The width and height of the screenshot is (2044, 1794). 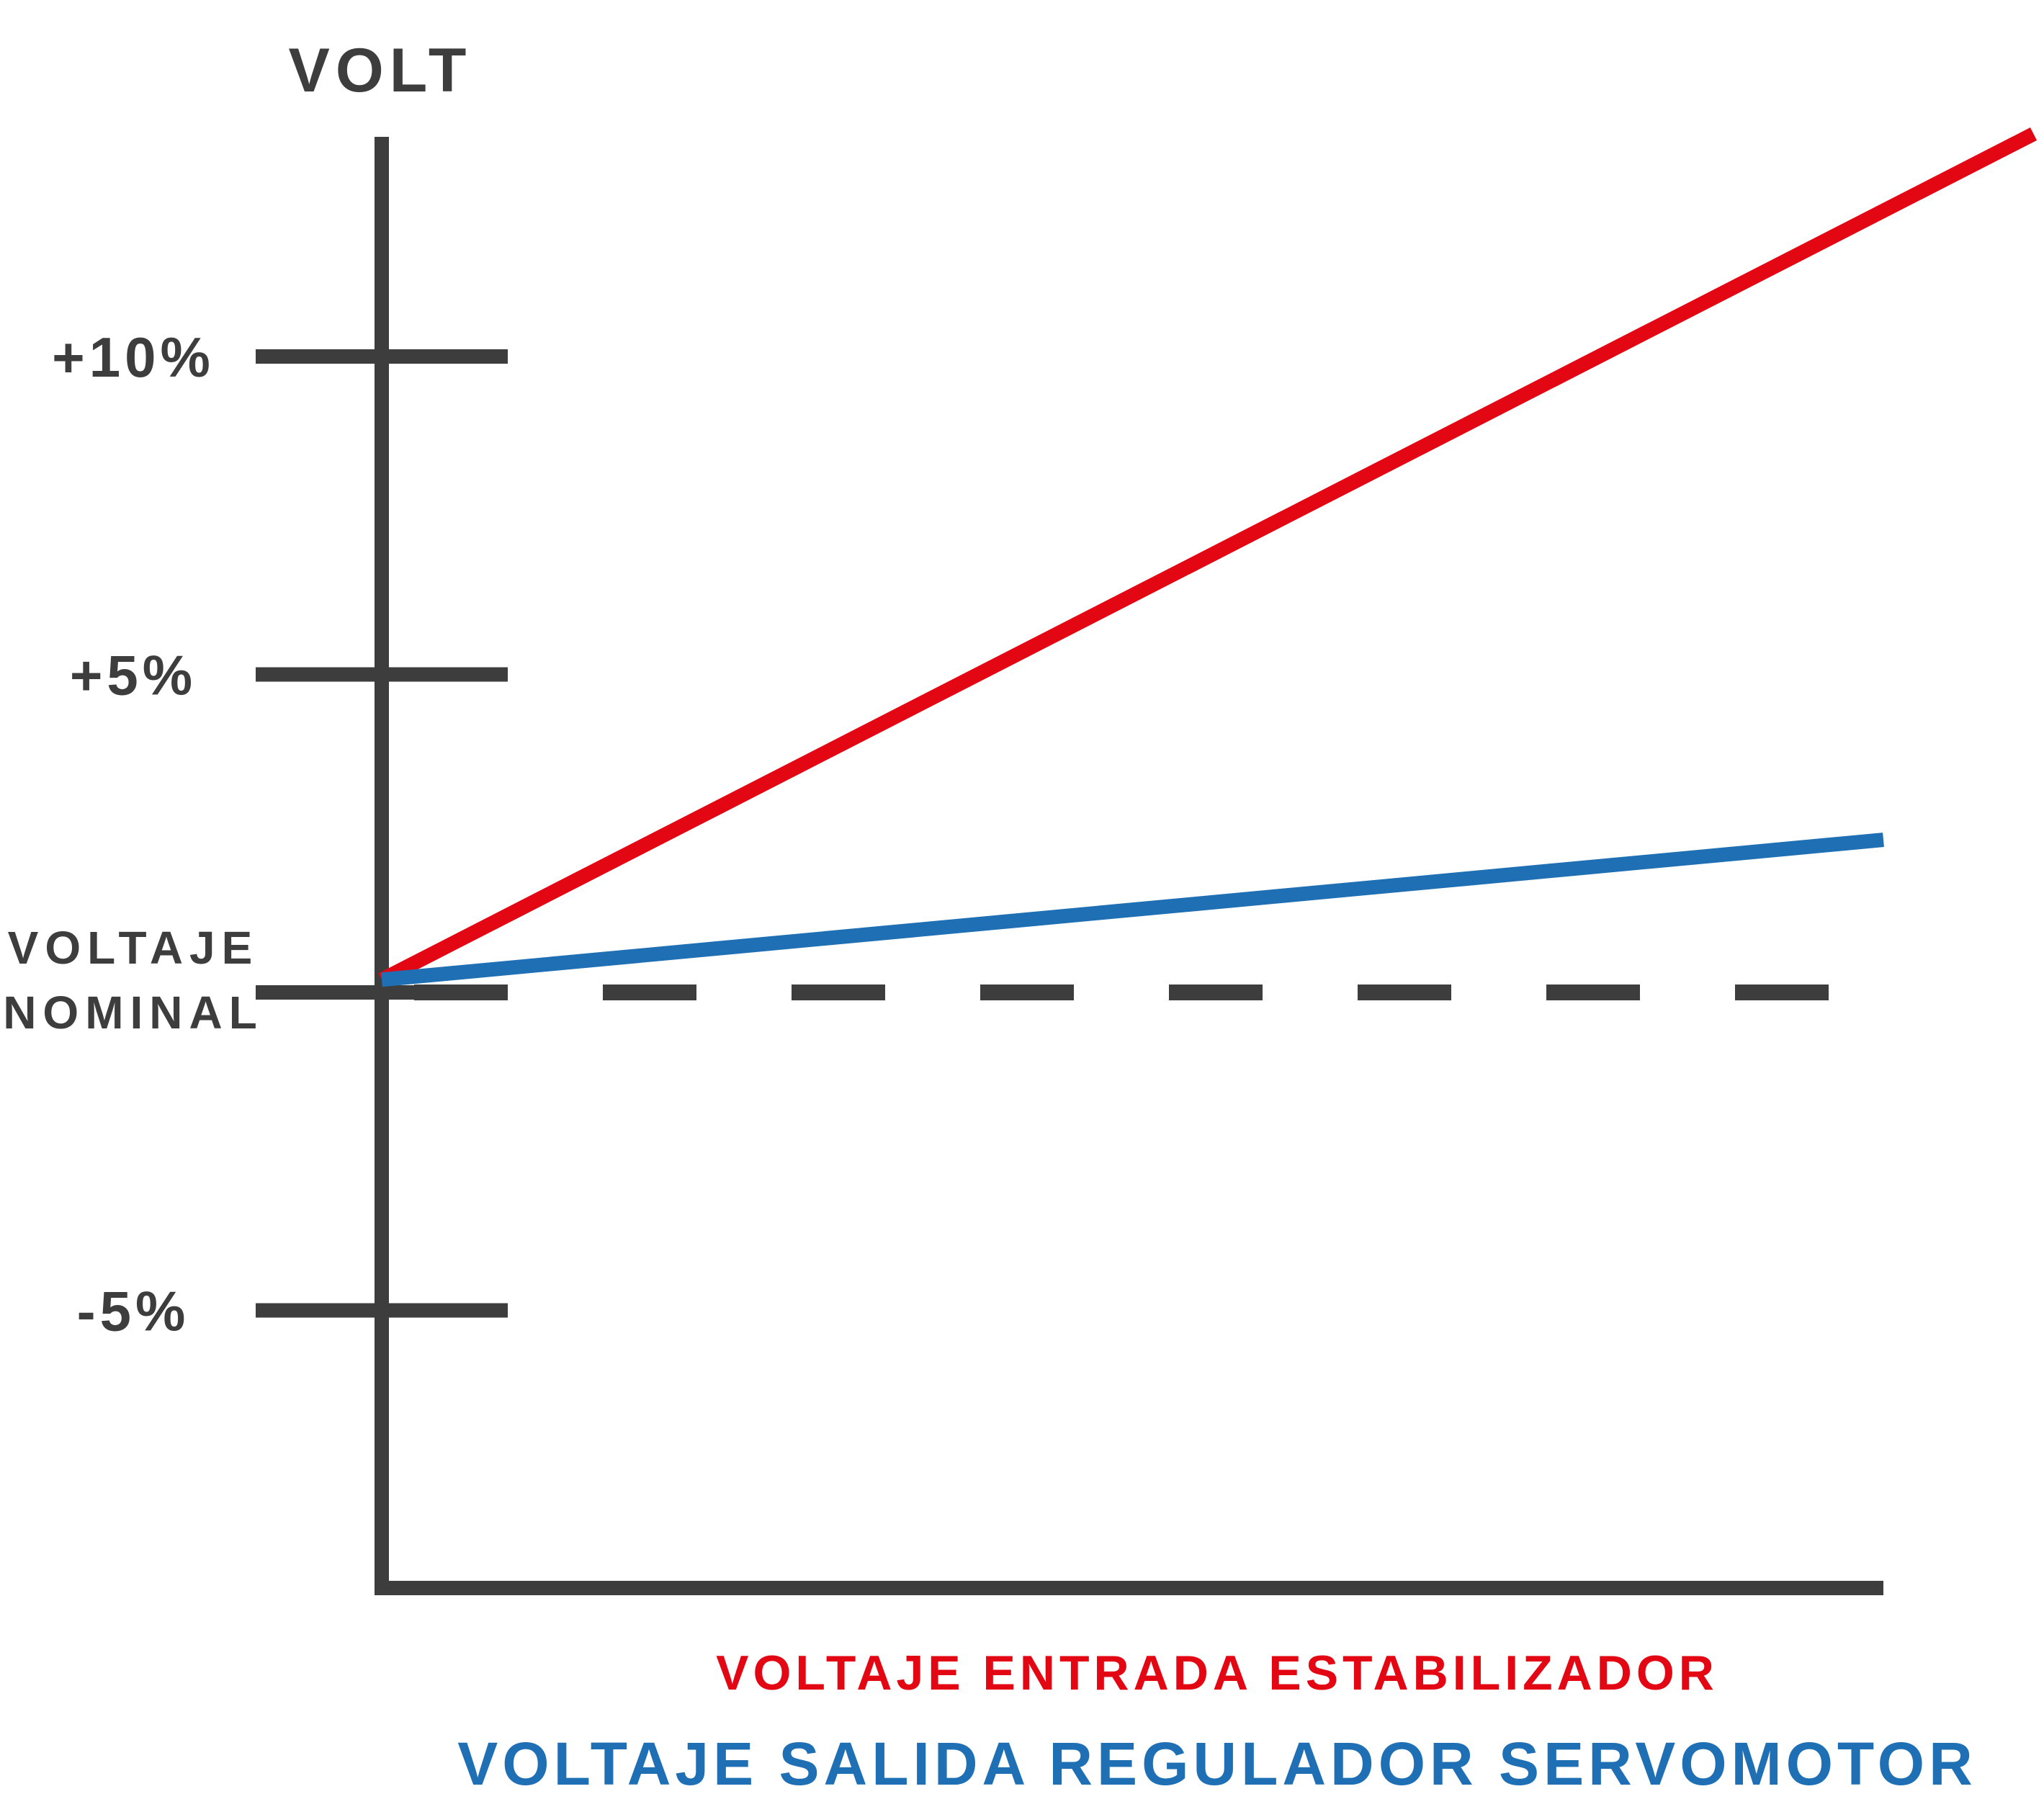 What do you see at coordinates (380, 70) in the screenshot?
I see `y-axis-label: VOLT` at bounding box center [380, 70].